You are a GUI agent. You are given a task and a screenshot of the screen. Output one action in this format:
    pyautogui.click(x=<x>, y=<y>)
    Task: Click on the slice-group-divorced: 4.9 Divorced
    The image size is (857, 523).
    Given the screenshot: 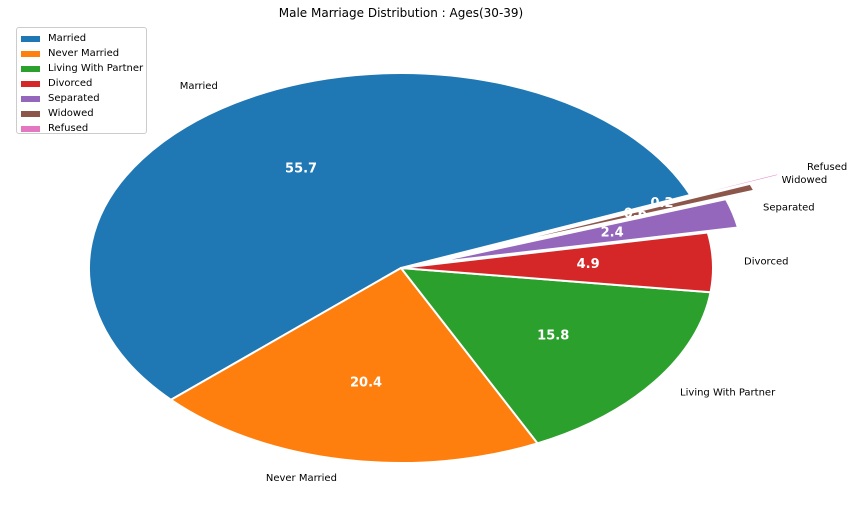 What is the action you would take?
    pyautogui.click(x=594, y=262)
    